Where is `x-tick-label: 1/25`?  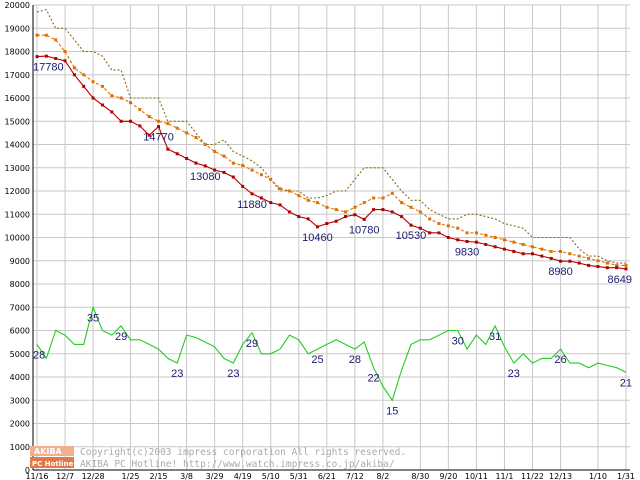
x-tick-label: 1/25 is located at coordinates (131, 476).